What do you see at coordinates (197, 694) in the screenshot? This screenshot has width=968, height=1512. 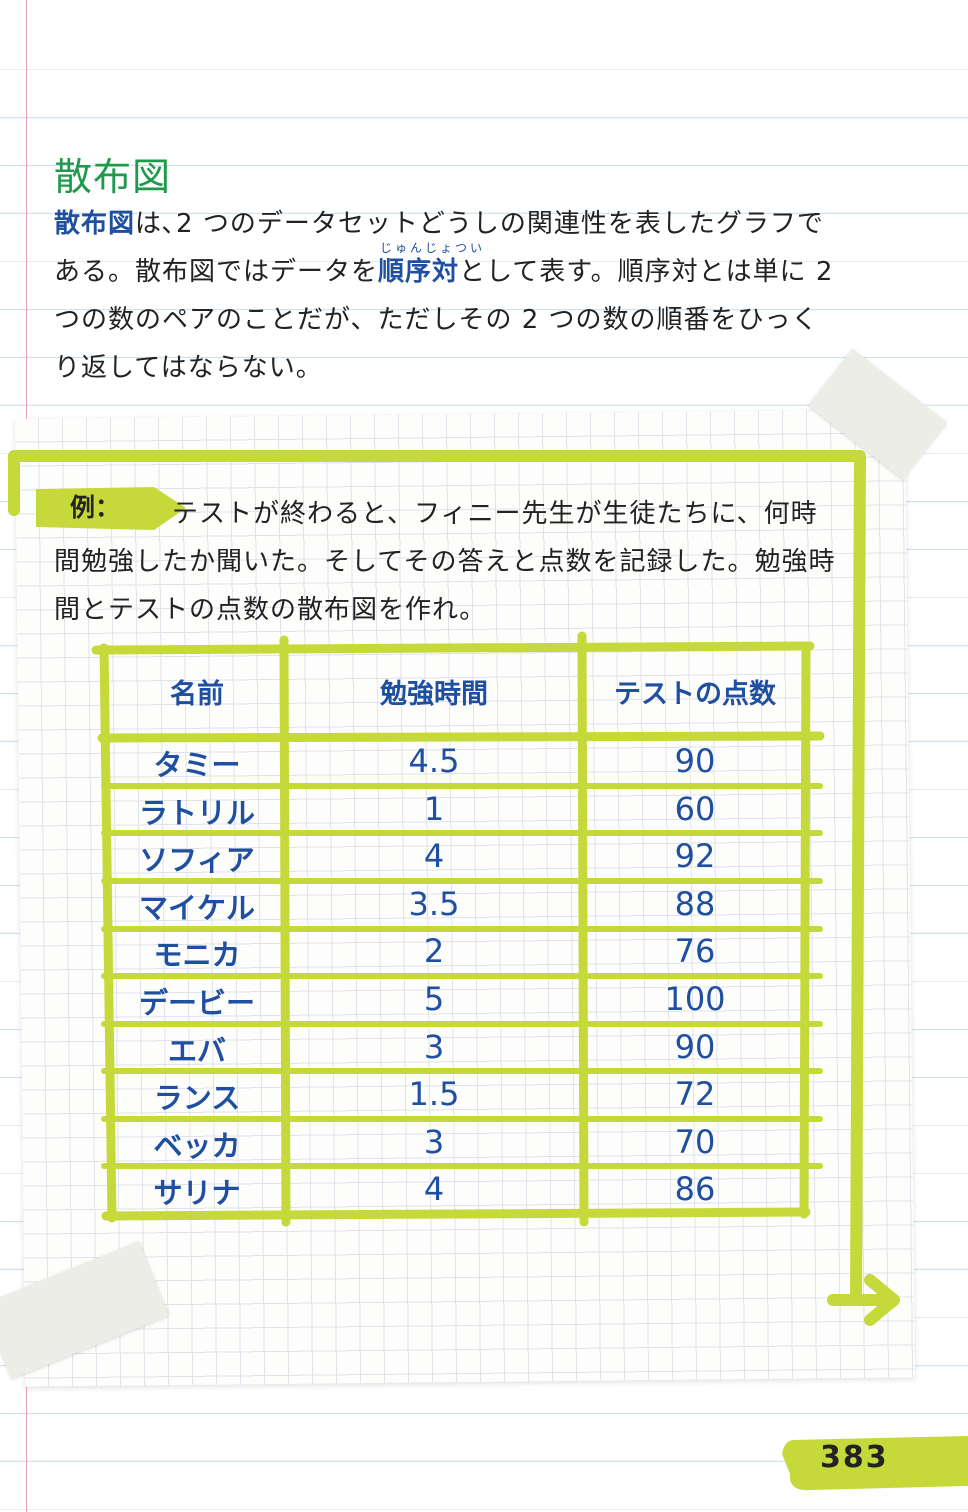 I see `header-name: 名前` at bounding box center [197, 694].